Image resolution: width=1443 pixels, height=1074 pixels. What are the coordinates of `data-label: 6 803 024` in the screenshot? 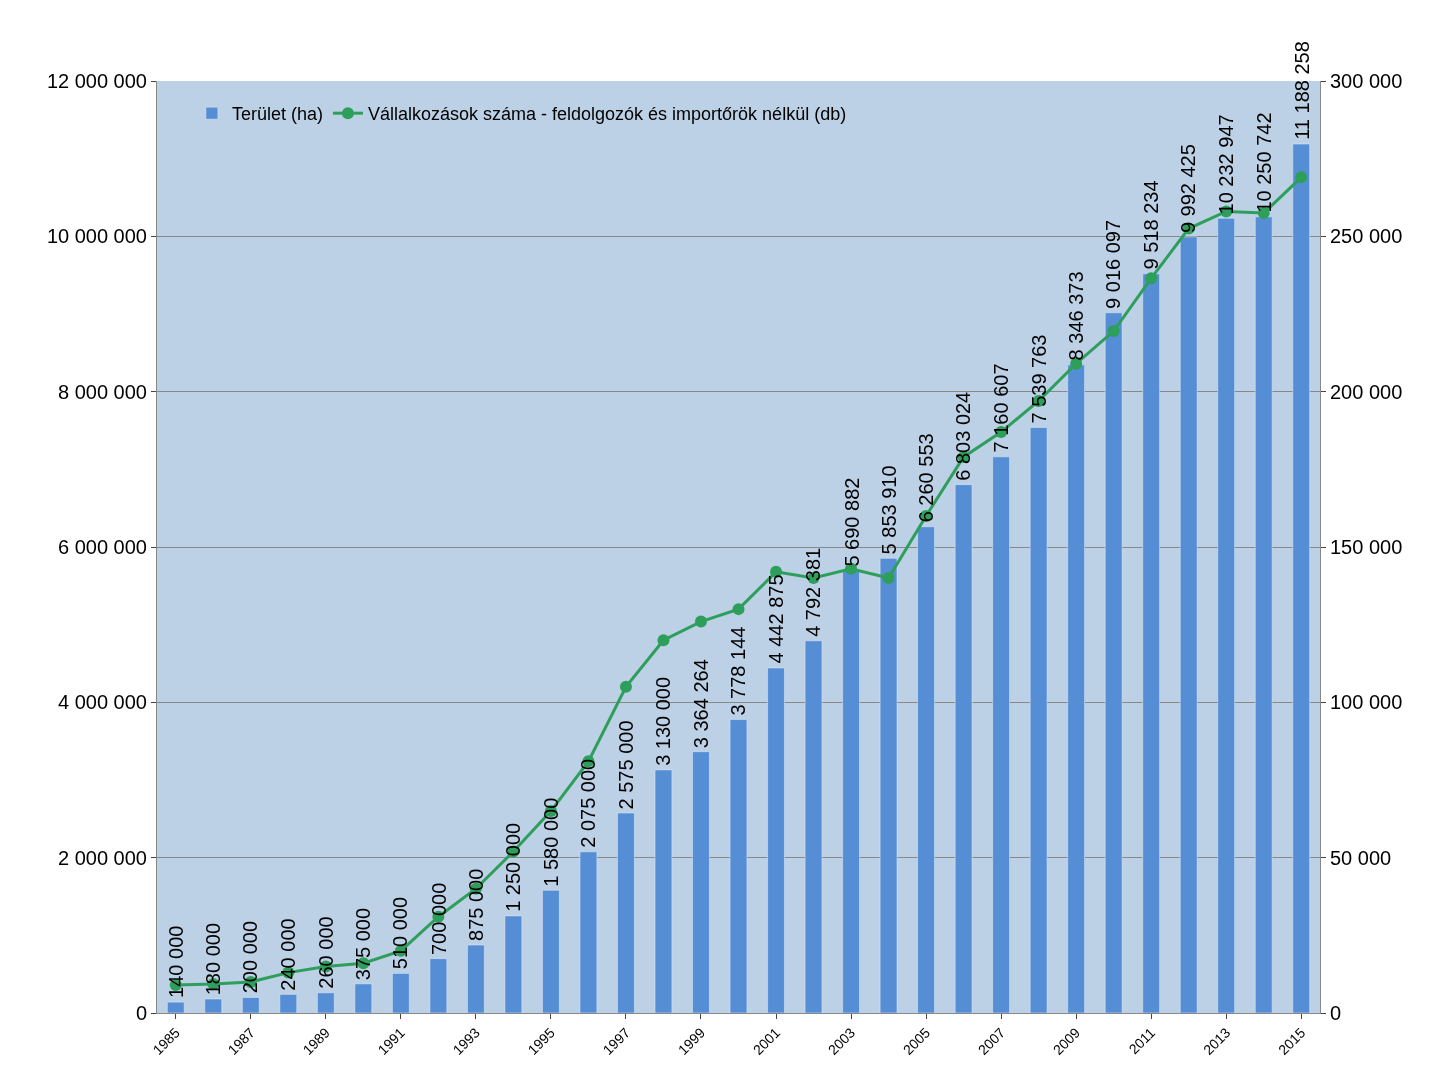 It's located at (963, 436).